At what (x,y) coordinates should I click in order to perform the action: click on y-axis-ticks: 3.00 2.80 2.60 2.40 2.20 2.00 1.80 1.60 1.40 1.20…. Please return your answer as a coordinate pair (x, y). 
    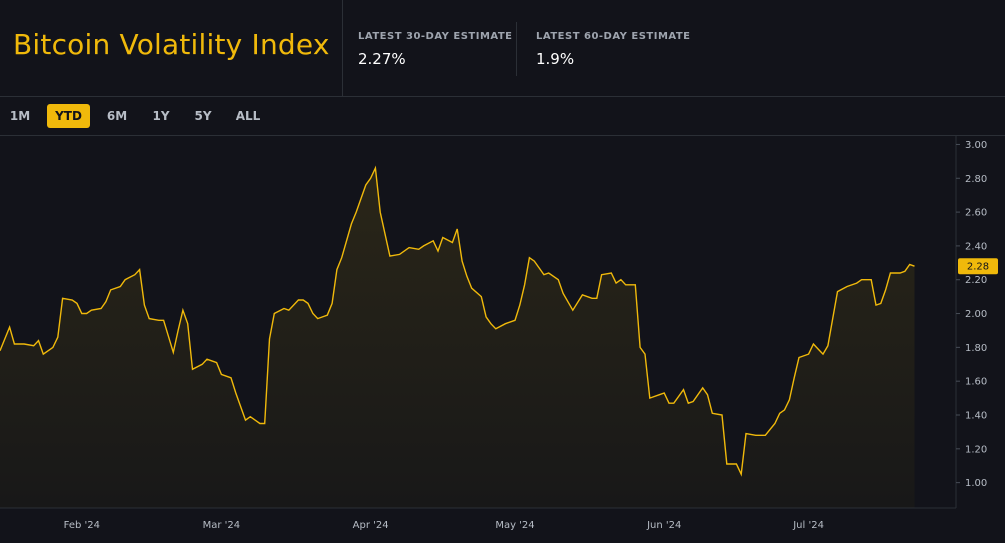
    Looking at the image, I should click on (971, 314).